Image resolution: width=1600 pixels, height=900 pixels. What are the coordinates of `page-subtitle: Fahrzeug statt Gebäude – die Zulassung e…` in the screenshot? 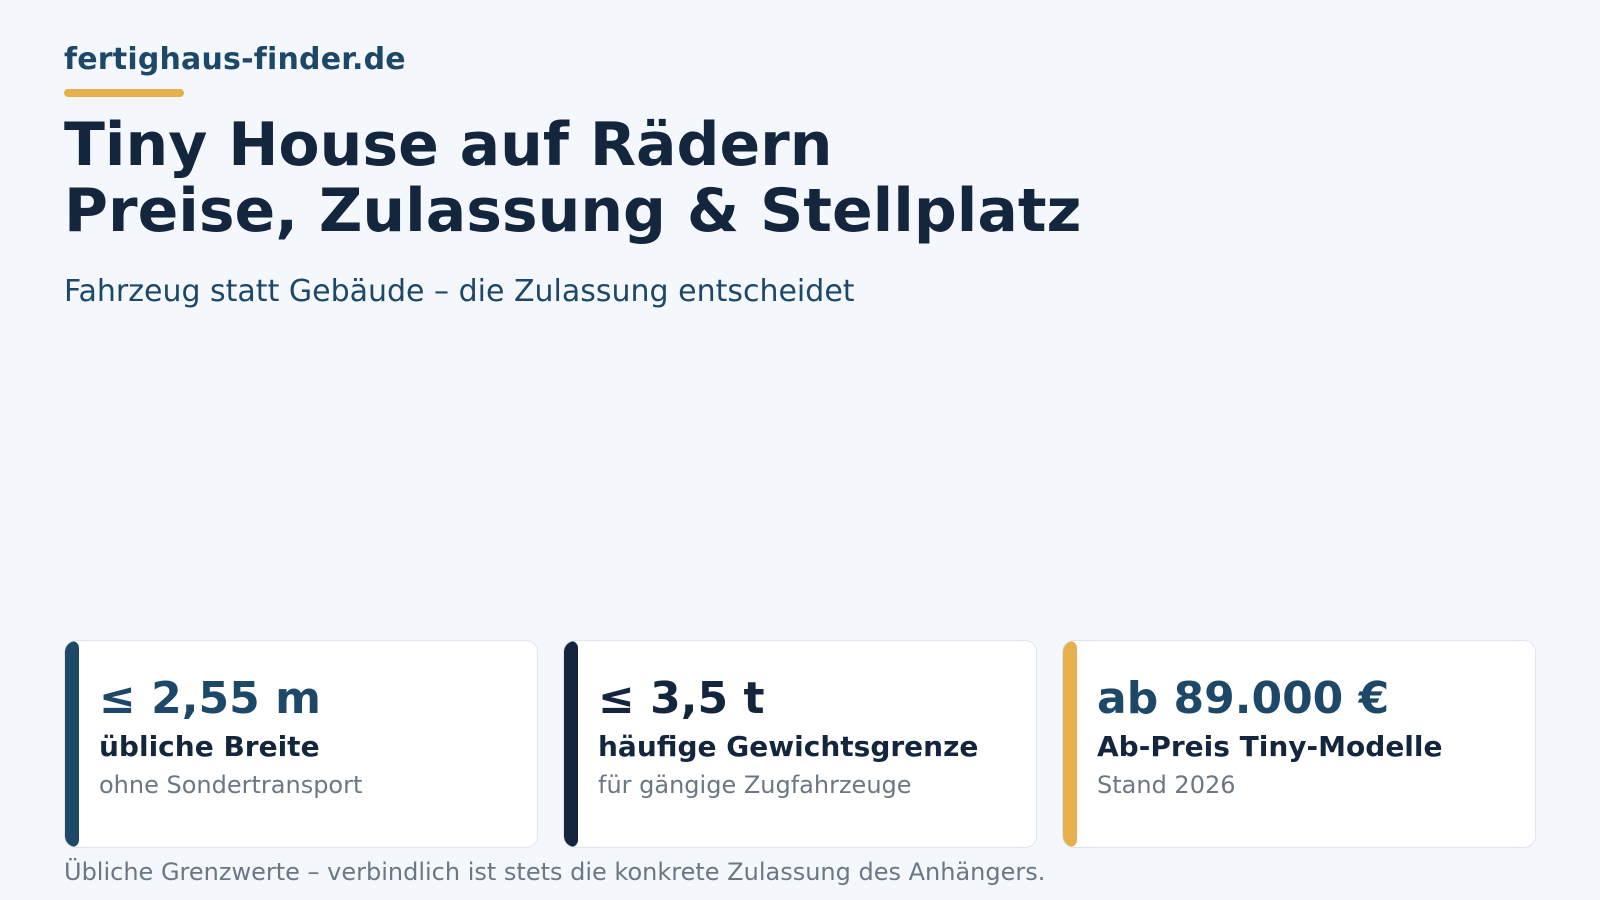 It's located at (459, 291).